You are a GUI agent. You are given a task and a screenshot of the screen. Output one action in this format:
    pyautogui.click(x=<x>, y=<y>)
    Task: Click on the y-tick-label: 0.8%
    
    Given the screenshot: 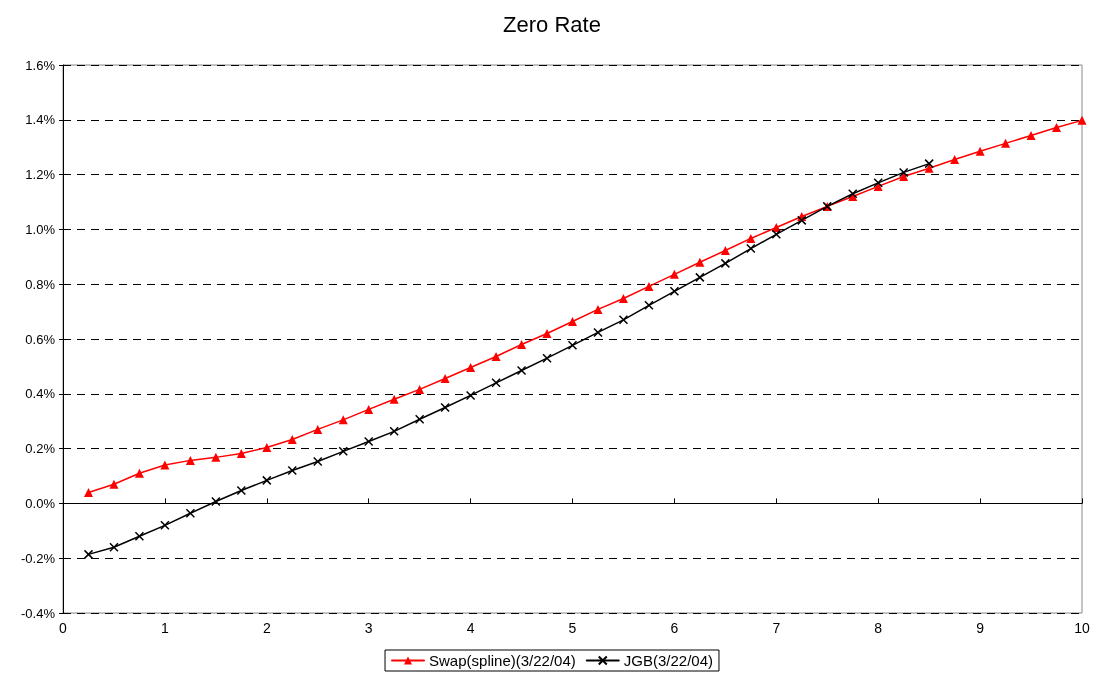 What is the action you would take?
    pyautogui.click(x=40, y=284)
    